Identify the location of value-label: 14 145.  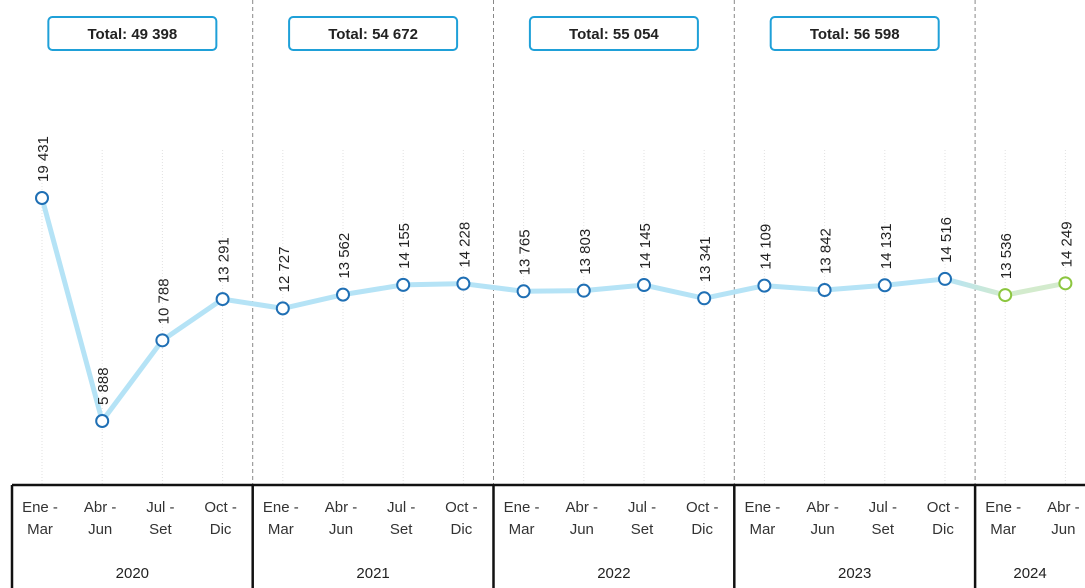
(645, 246).